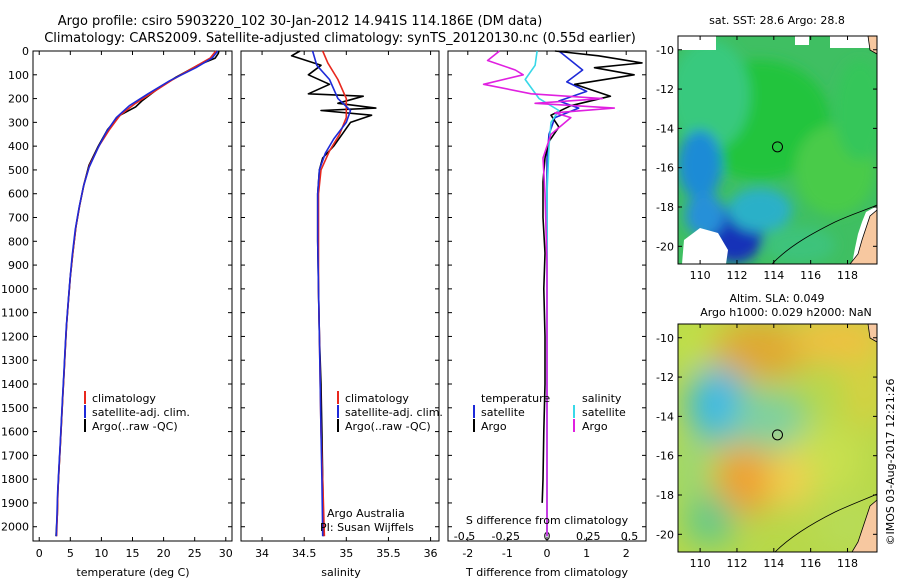 Image resolution: width=900 pixels, height=580 pixels. Describe the element at coordinates (15, 503) in the screenshot. I see `y-tick-label: 1900` at that location.